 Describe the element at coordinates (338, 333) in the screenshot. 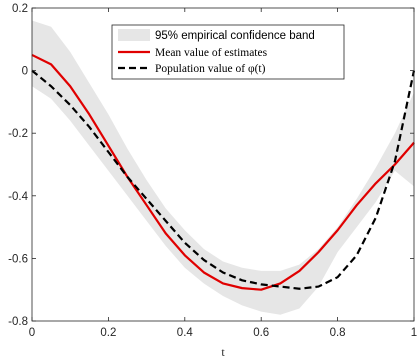

I see `x-tick-label: 0.8` at that location.